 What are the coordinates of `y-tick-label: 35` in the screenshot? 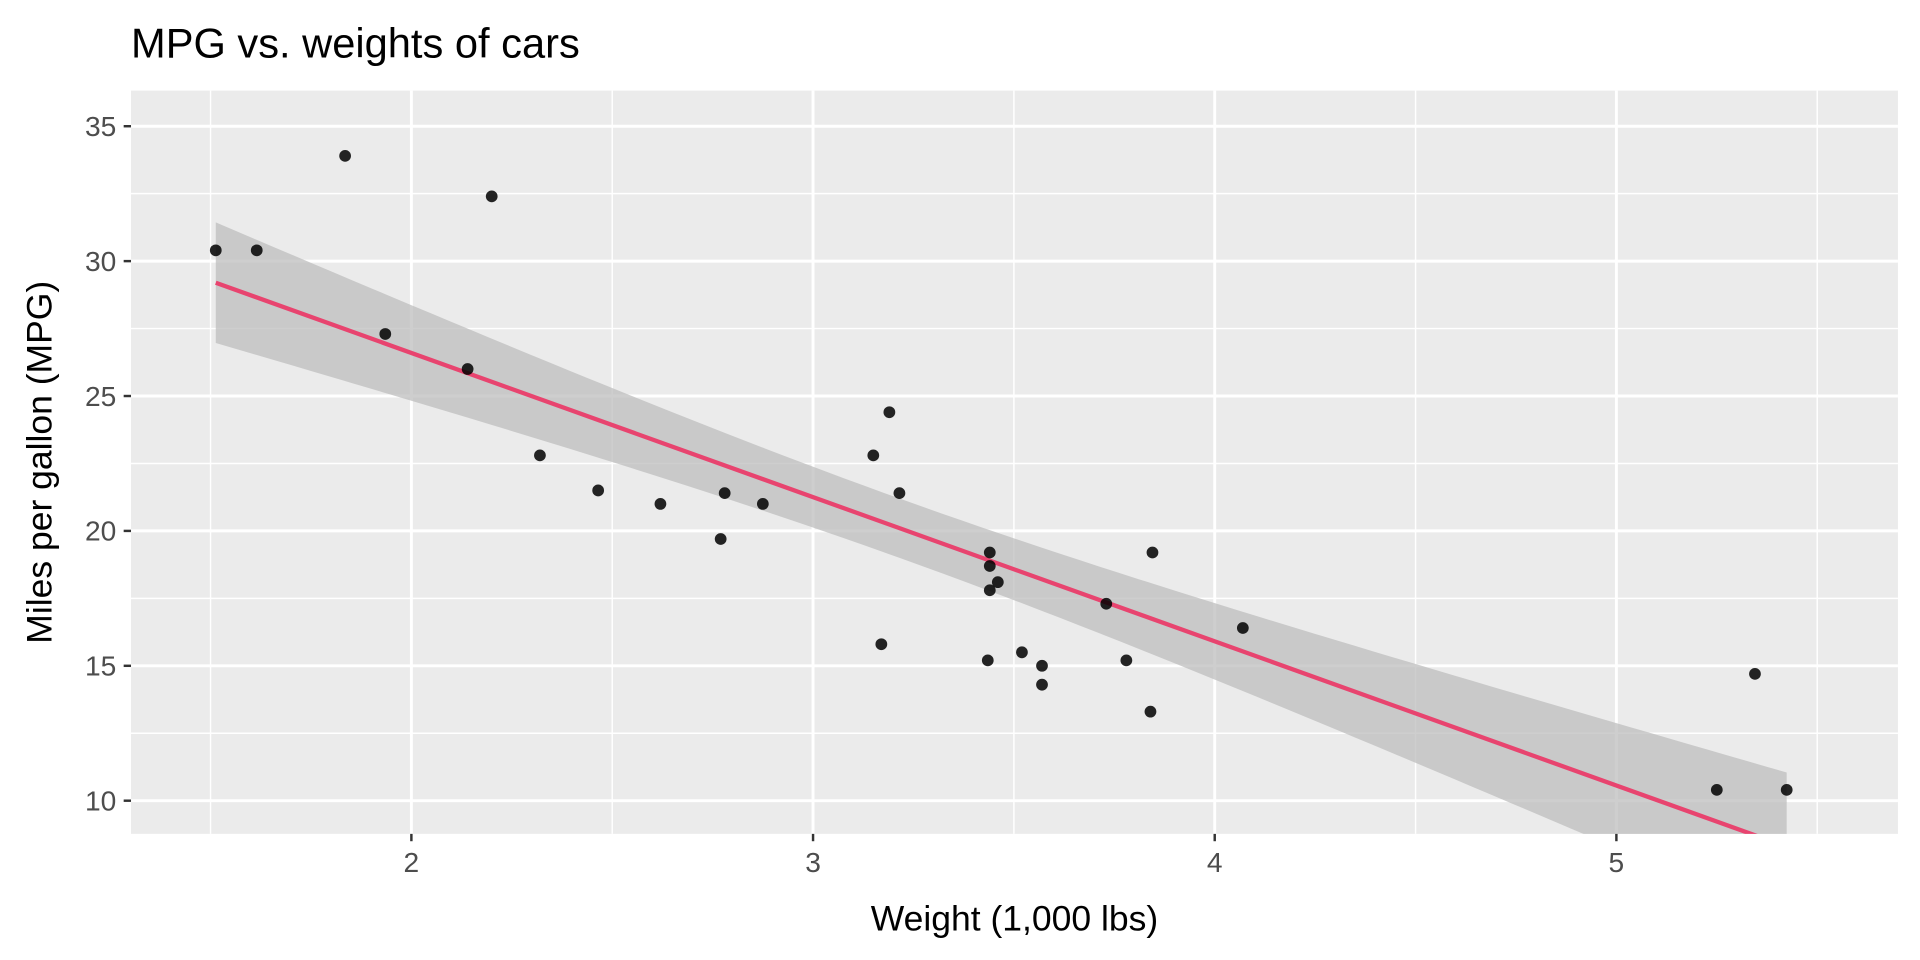 It's located at (100, 126).